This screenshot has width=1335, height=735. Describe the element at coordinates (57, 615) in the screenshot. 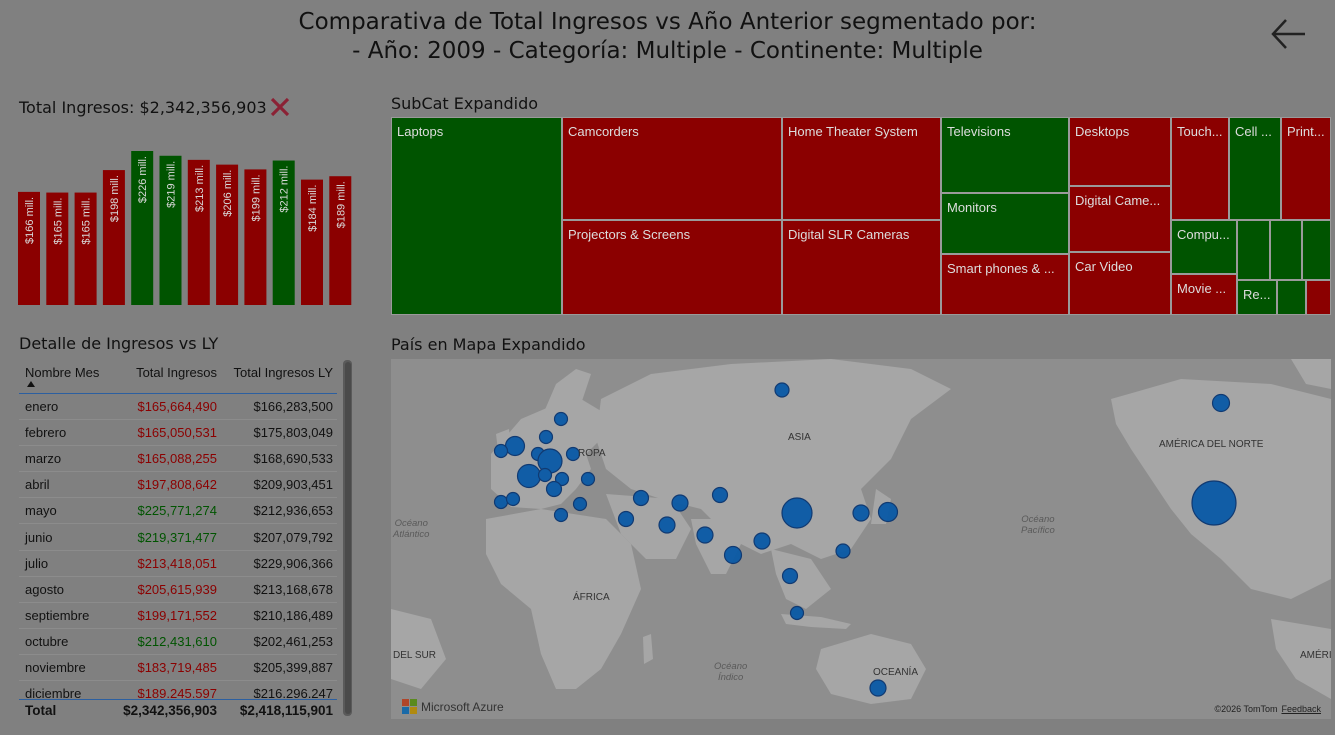

I see `cell-mes: septiembre` at that location.